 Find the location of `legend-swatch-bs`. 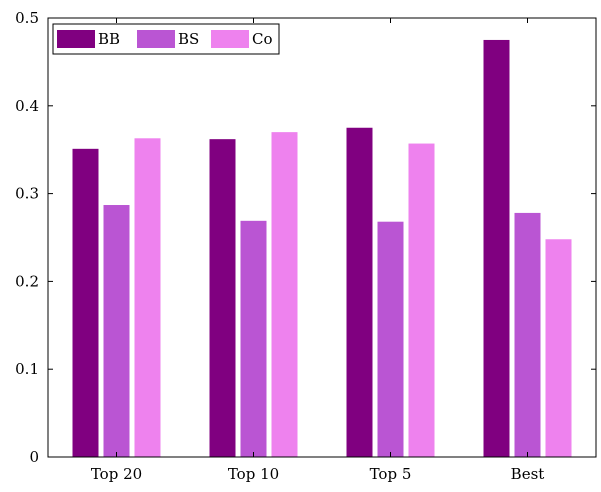

legend-swatch-bs is located at coordinates (156, 39).